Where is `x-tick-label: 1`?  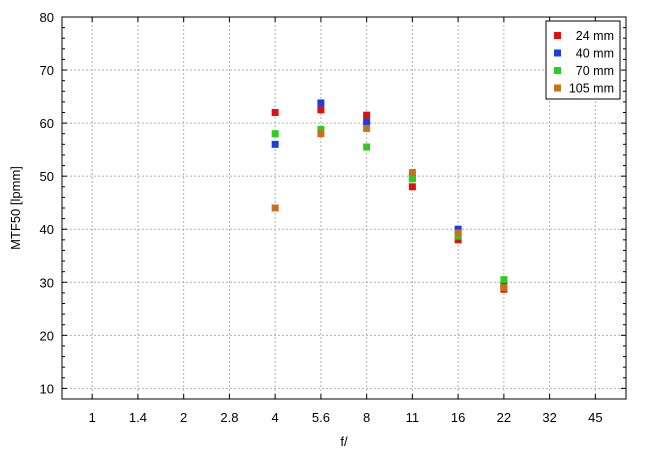 x-tick-label: 1 is located at coordinates (92, 417).